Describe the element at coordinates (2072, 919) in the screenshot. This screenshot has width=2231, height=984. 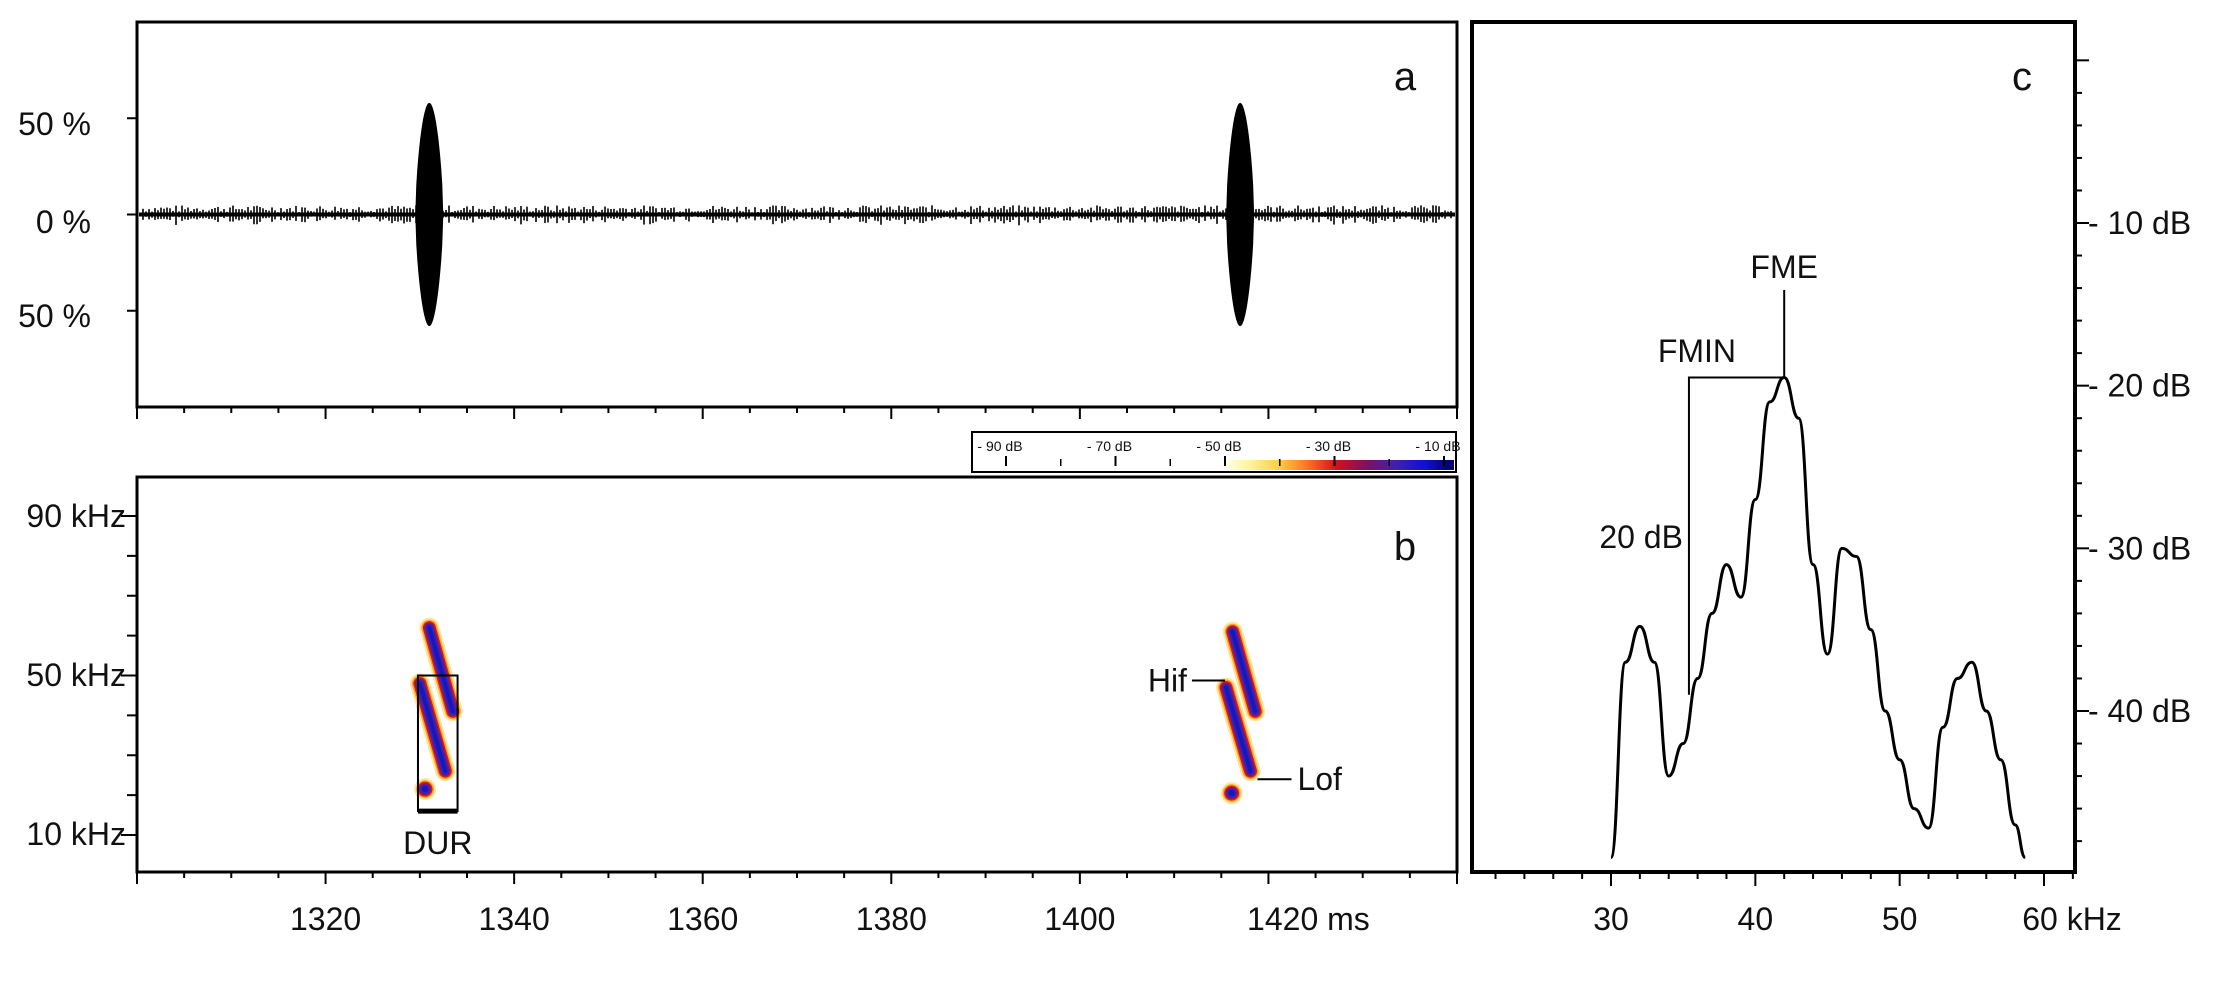
I see `x-tick-label: 60 kHz` at that location.